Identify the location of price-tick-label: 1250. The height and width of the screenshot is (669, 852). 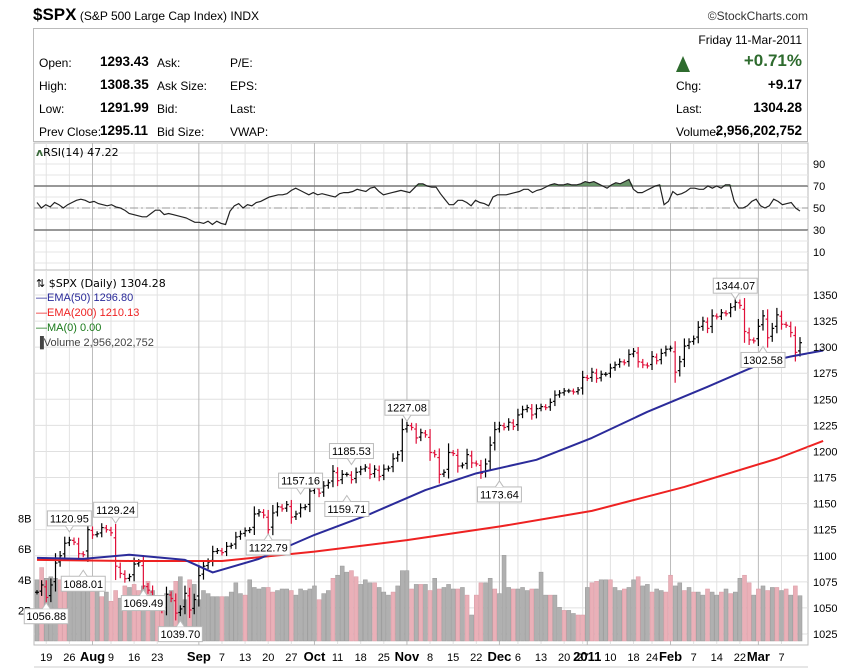
(825, 400).